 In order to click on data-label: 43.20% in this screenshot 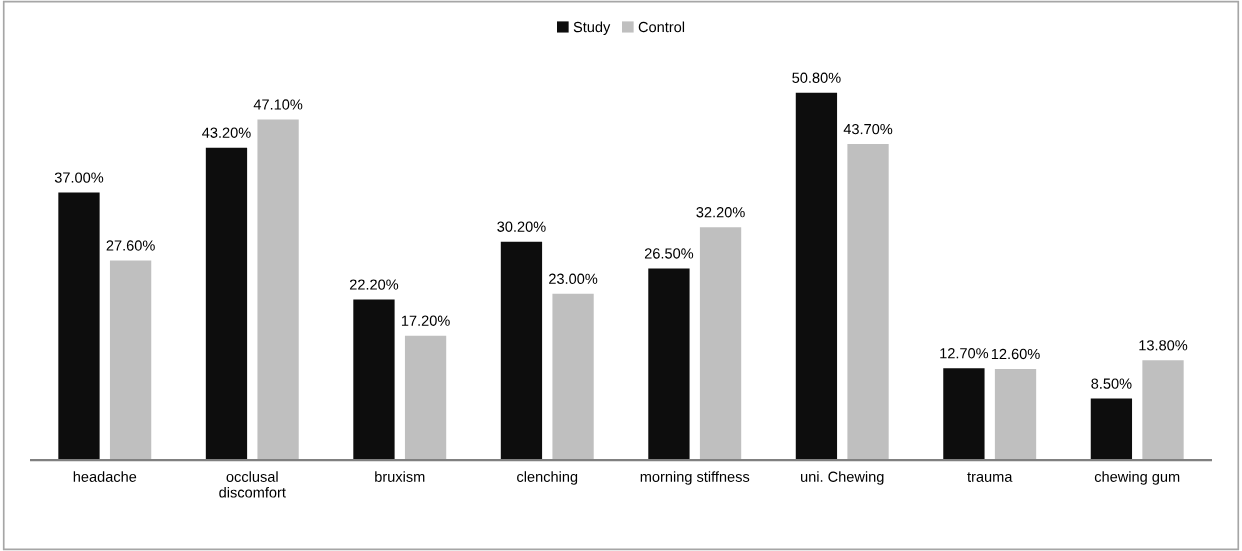, I will do `click(226, 132)`.